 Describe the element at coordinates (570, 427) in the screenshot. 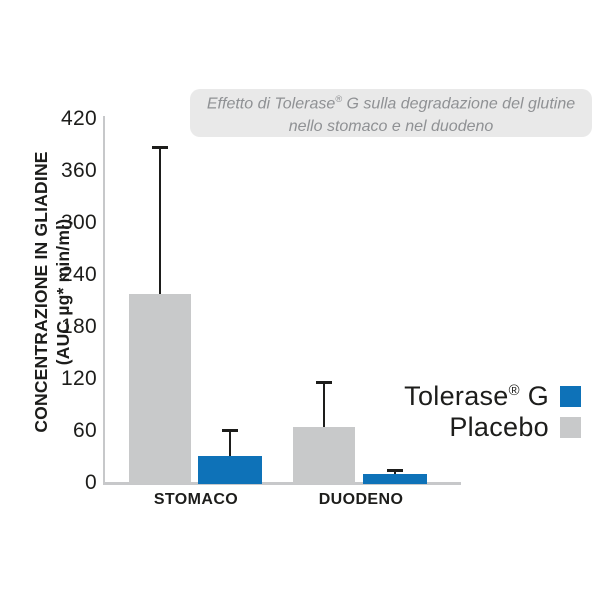

I see `legend-swatch-placebo` at that location.